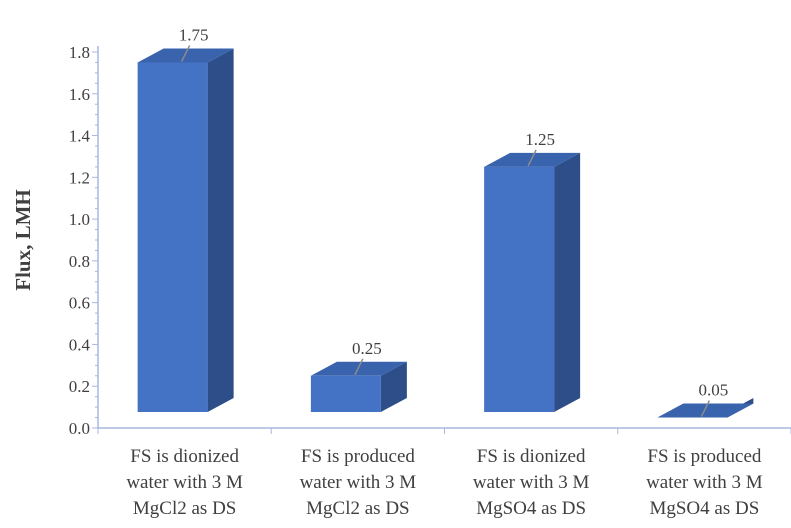 The width and height of the screenshot is (791, 528). Describe the element at coordinates (79, 177) in the screenshot. I see `y-tick-label: 1.2` at that location.